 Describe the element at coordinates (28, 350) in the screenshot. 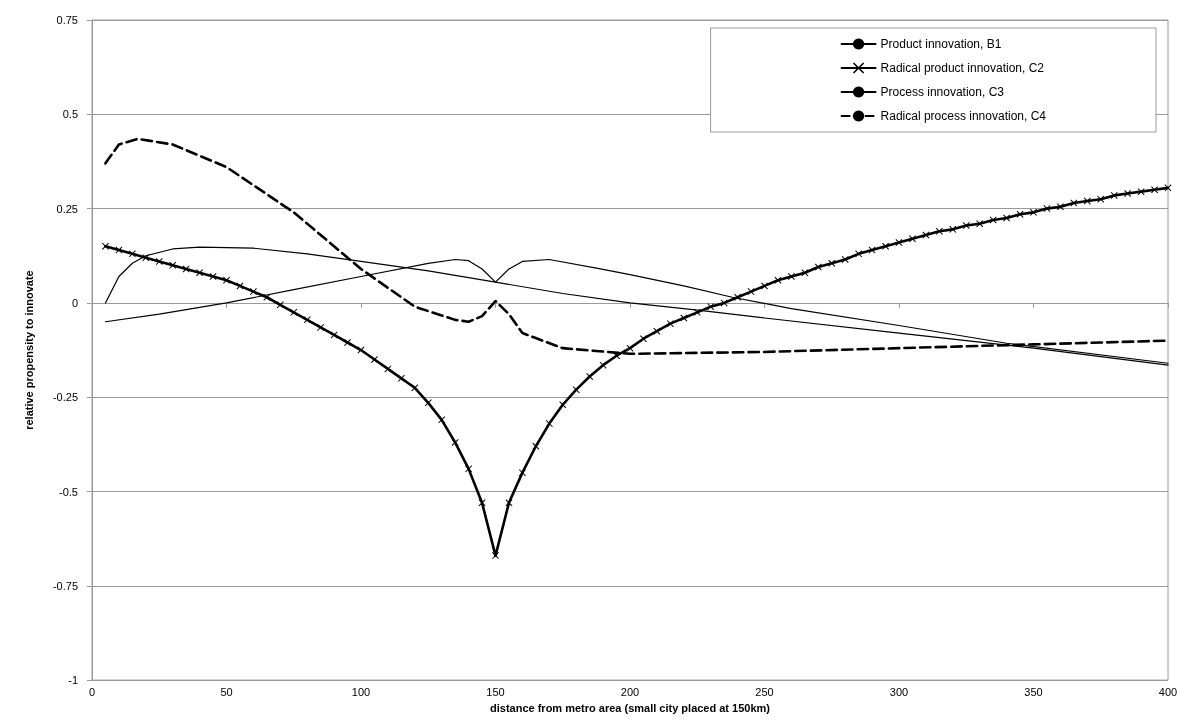

I see `y-axis-title: relative propensity to innovate` at that location.